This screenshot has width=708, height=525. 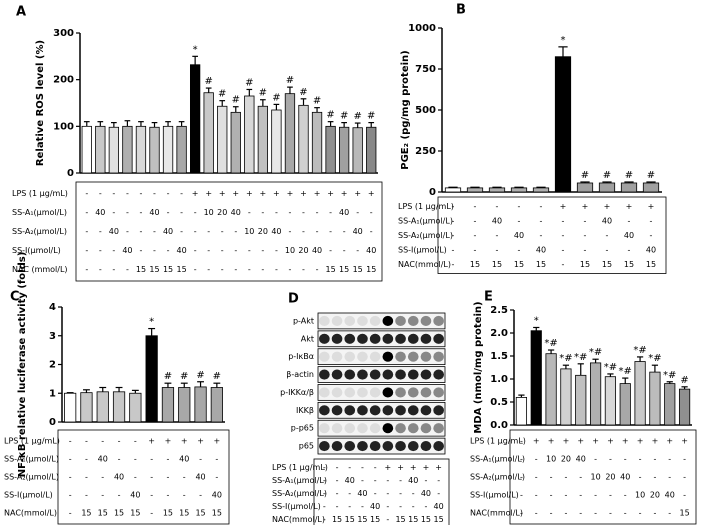 I want to click on y-tick-label: 3, so click(x=52, y=336).